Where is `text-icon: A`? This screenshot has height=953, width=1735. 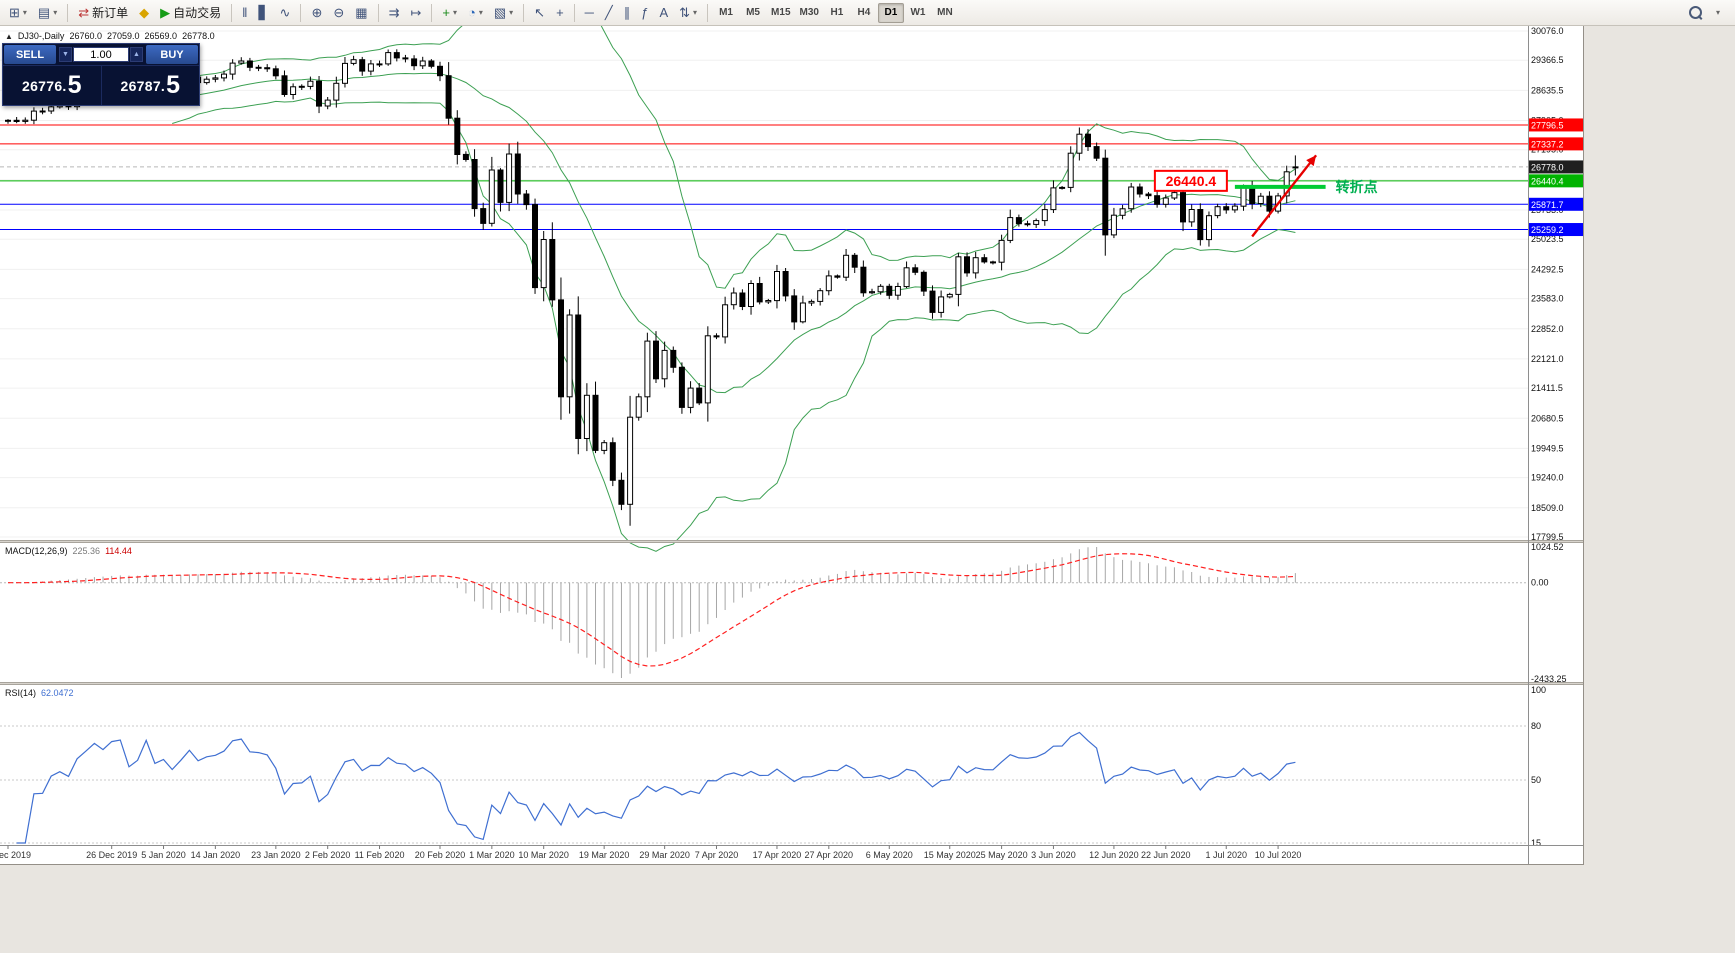
text-icon: A is located at coordinates (664, 12).